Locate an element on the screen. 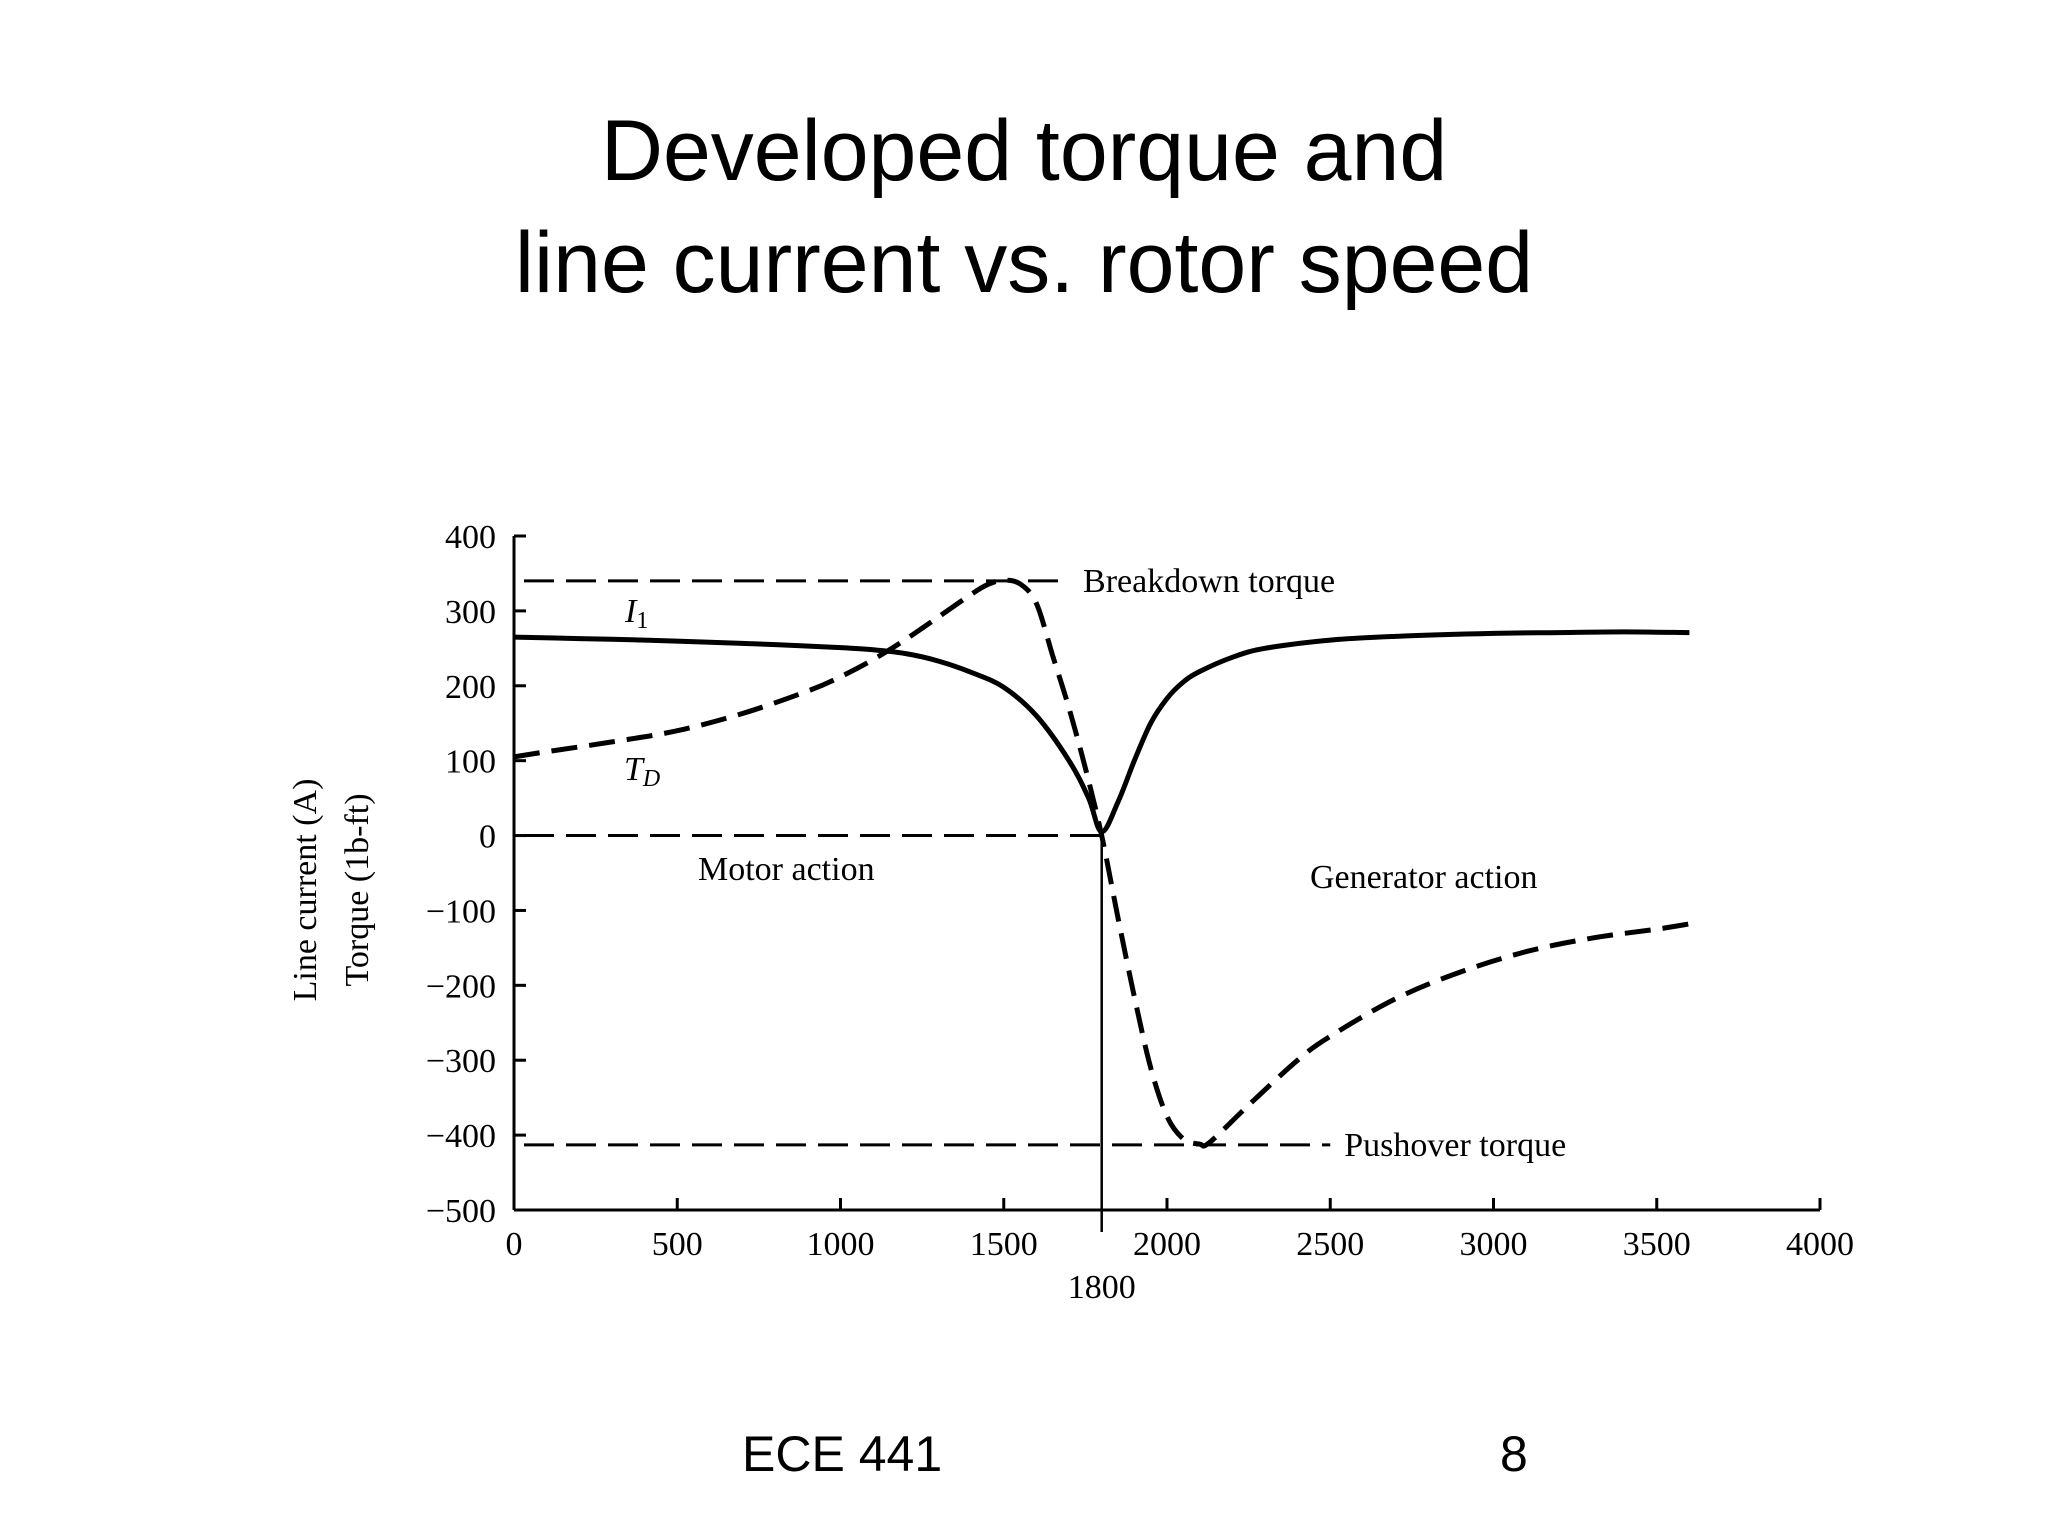  series-line-i1 is located at coordinates (1101, 732).